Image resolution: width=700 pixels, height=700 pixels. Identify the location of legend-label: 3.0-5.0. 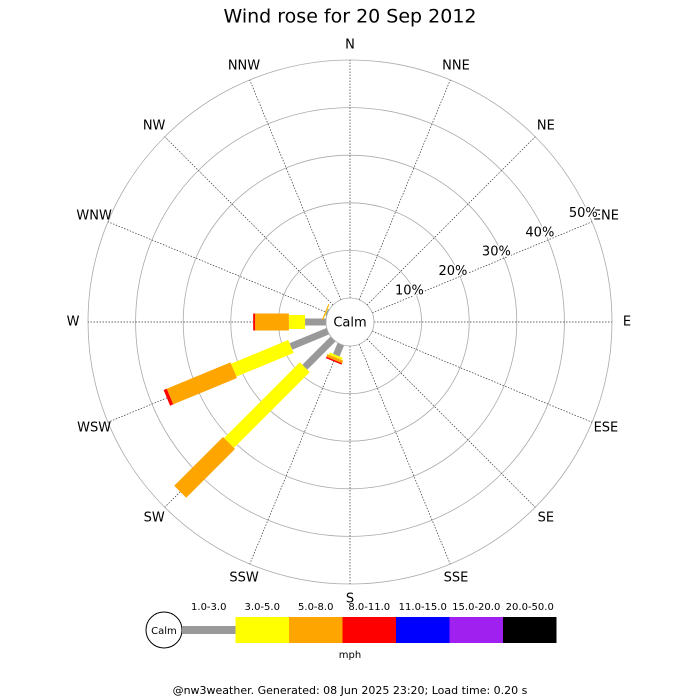
(262, 607).